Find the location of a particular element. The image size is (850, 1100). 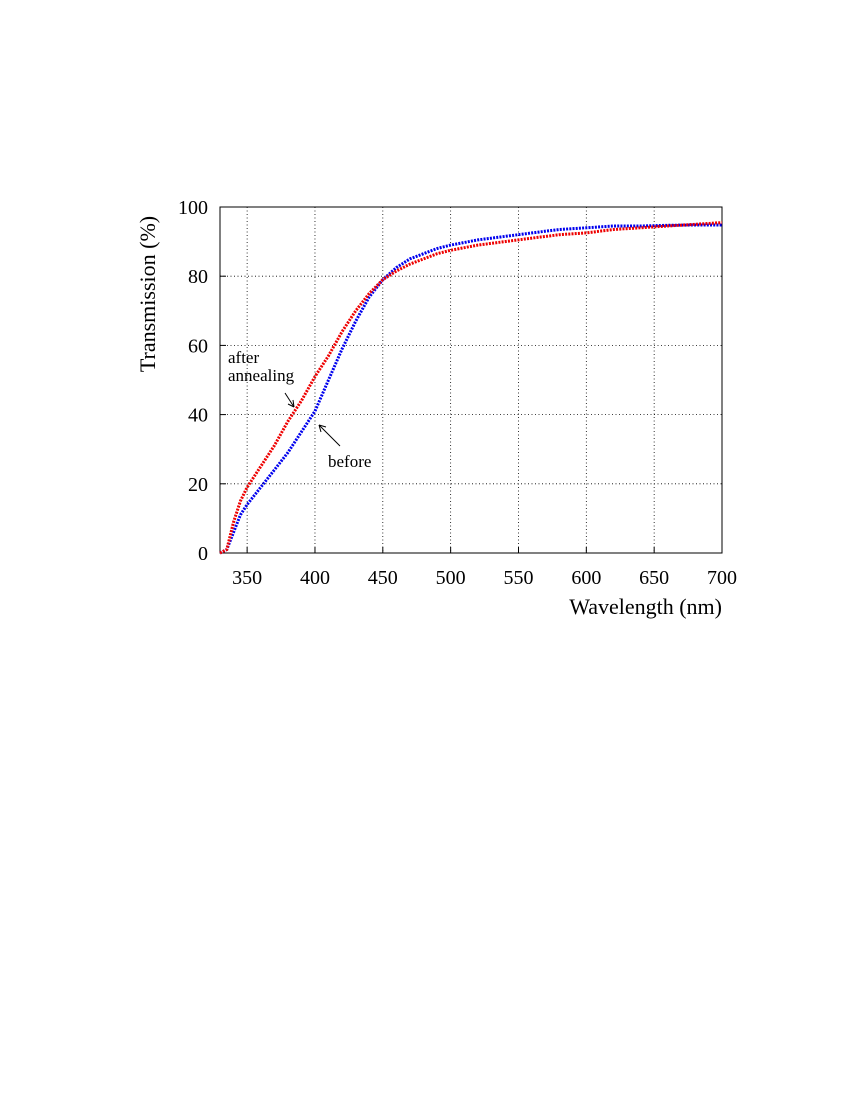

annotation: after is located at coordinates (243, 357).